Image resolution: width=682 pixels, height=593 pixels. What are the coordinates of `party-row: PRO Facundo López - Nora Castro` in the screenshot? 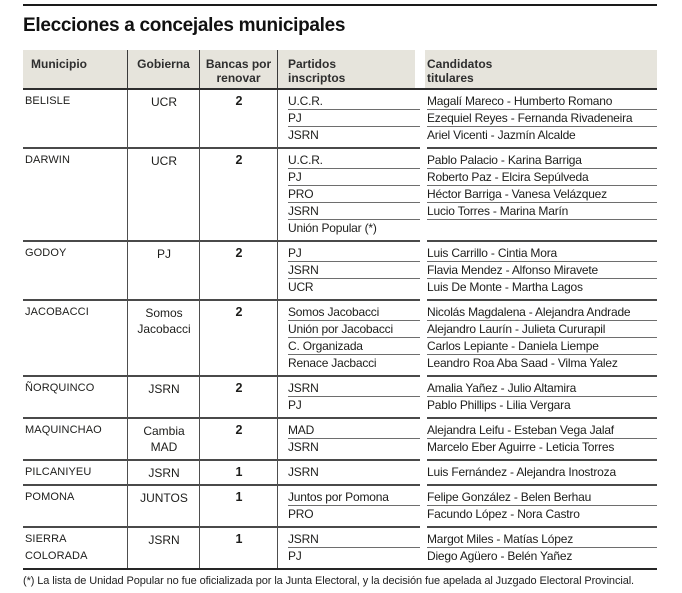 It's located at (467, 514).